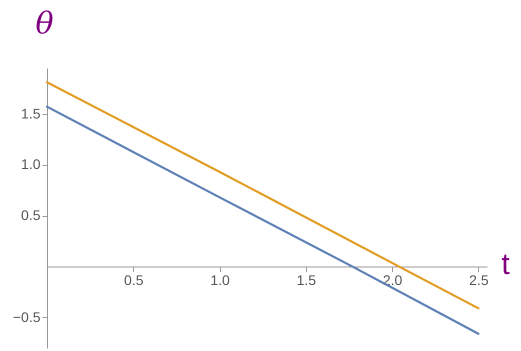  I want to click on y-tick-label: 0.5, so click(31, 215).